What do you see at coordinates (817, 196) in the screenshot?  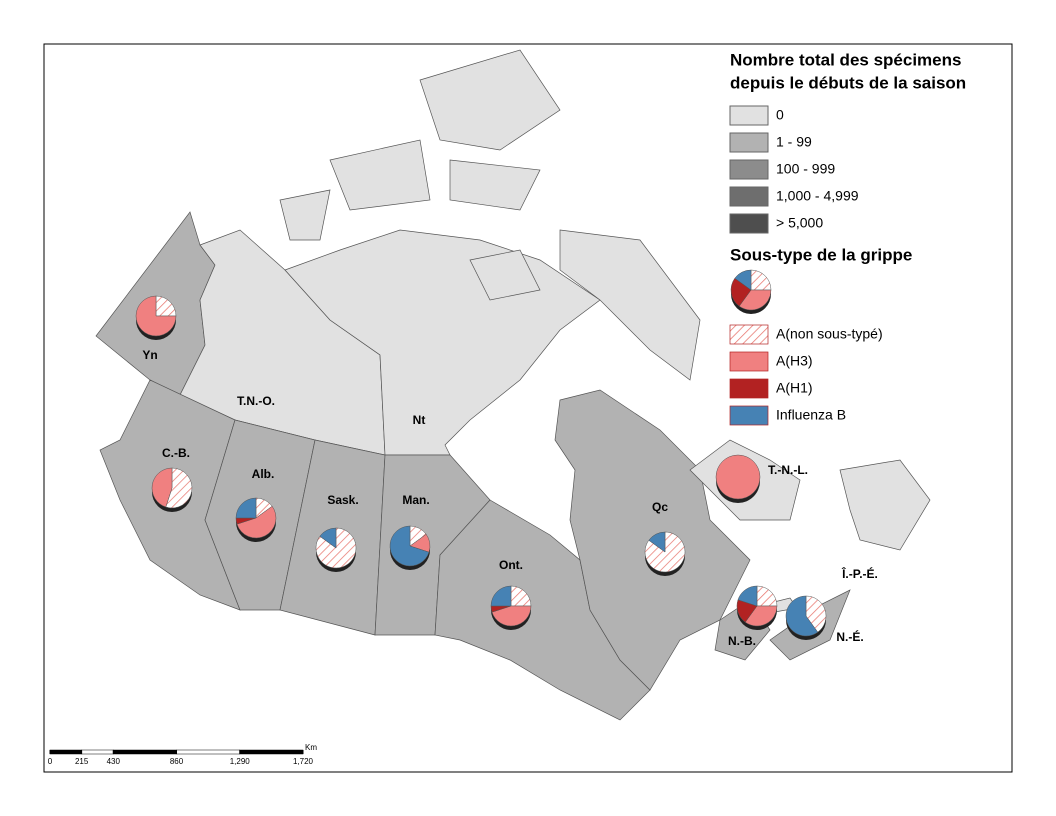 I see `legend-label: 1,000 - 4,999` at bounding box center [817, 196].